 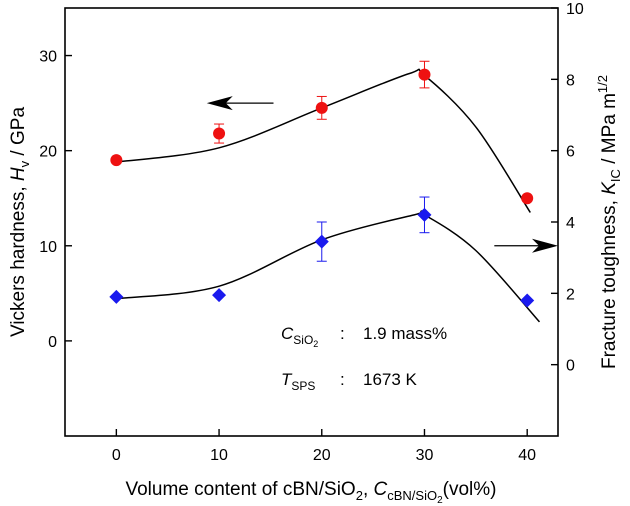 I want to click on error-bars, so click(x=322, y=161).